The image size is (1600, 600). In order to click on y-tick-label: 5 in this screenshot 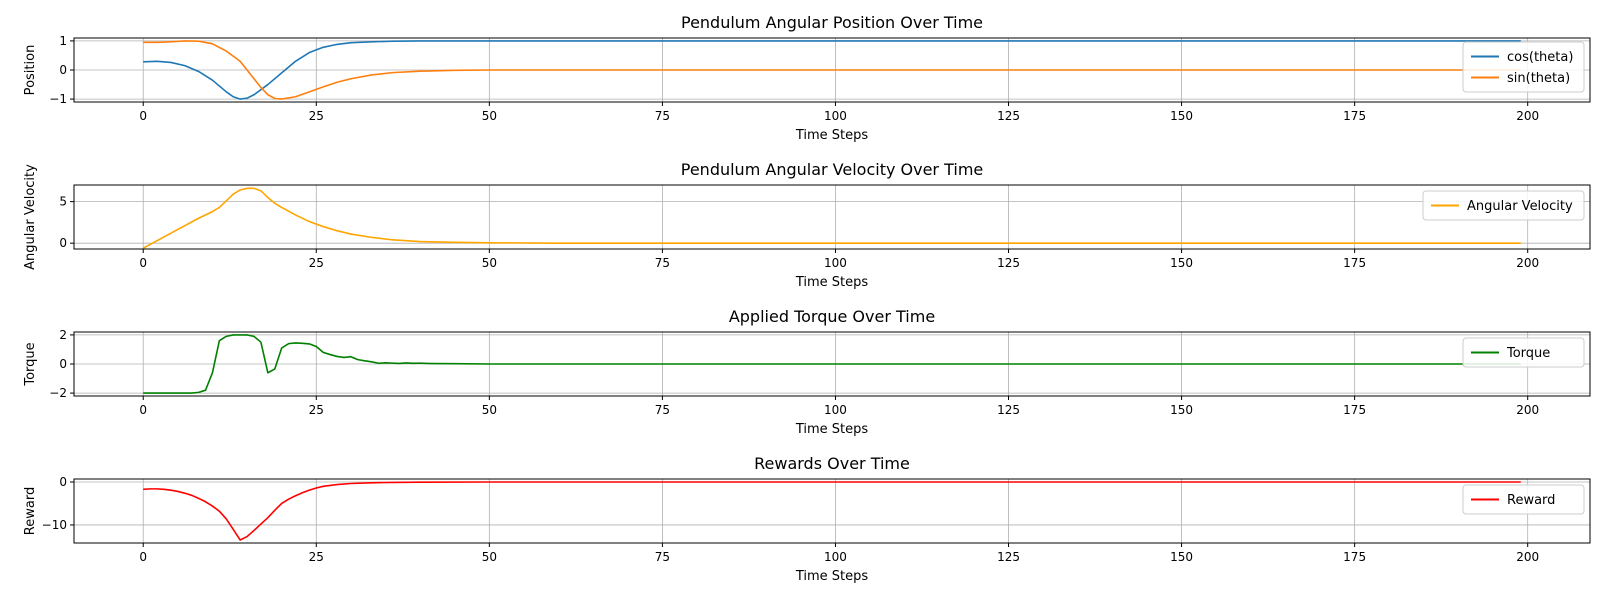, I will do `click(63, 202)`.